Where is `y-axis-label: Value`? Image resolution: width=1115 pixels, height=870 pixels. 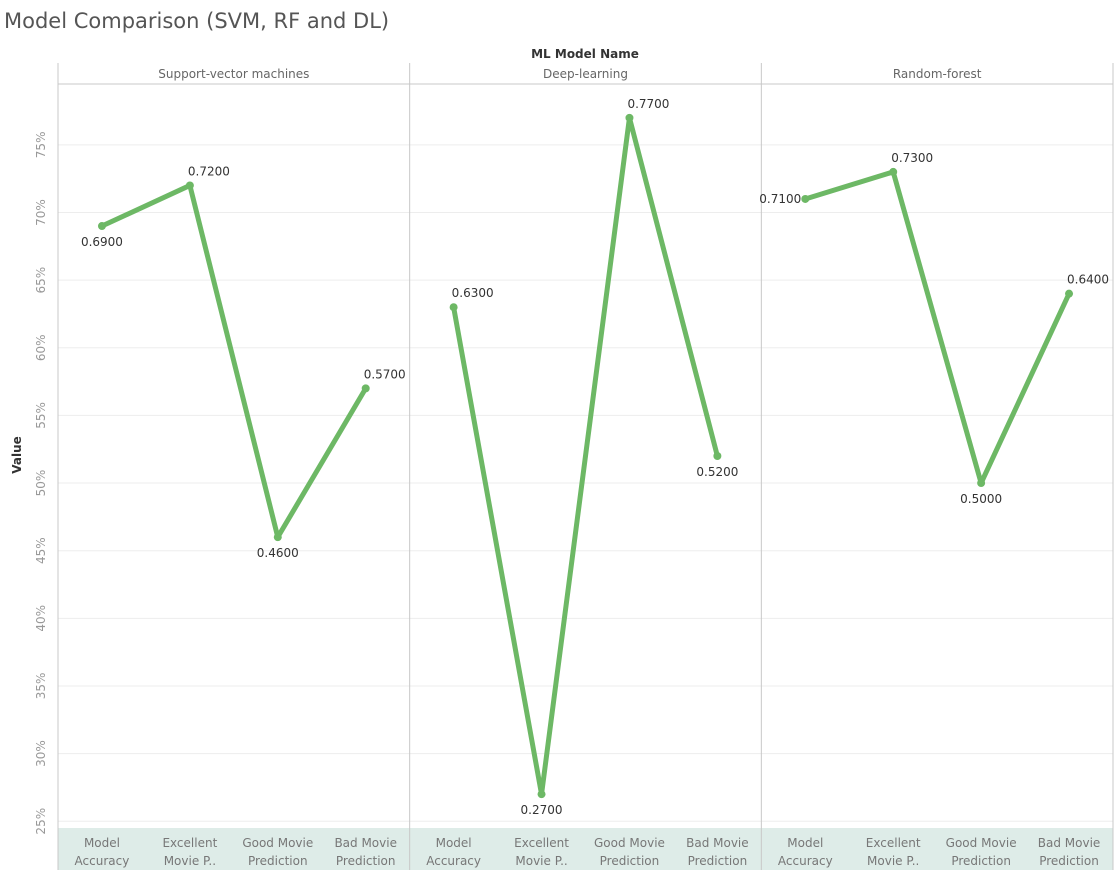
y-axis-label: Value is located at coordinates (17, 455).